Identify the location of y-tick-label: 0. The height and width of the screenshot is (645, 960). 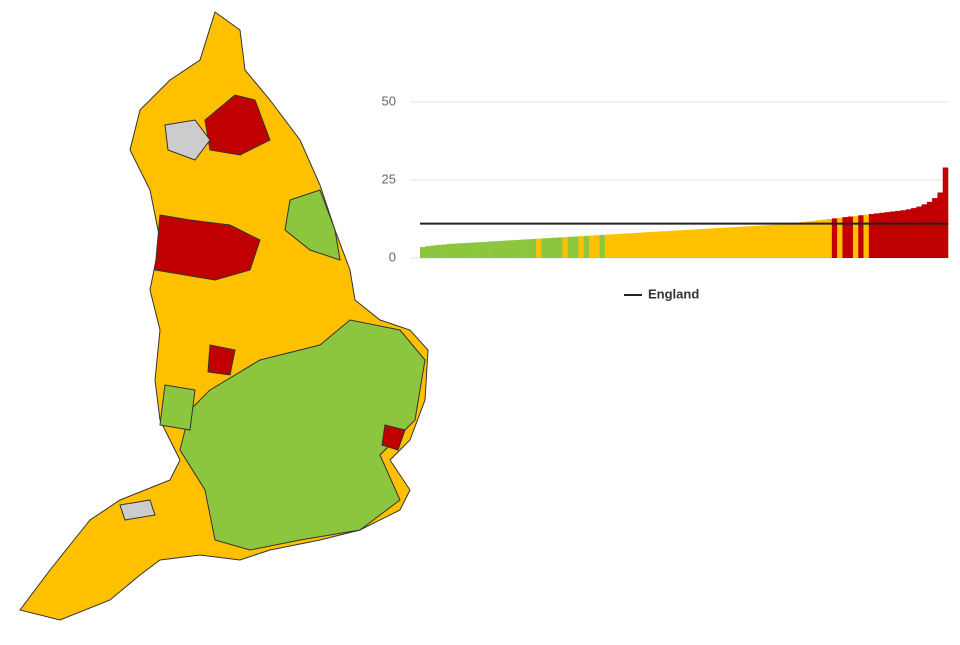
(392, 256).